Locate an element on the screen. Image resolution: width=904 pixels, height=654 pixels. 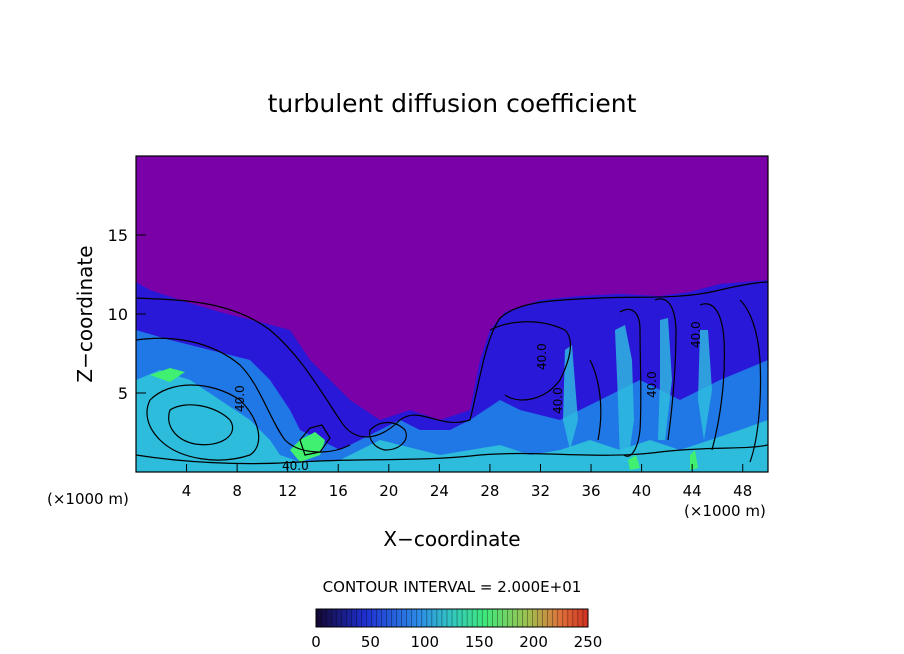
y-tick-label: 10 is located at coordinates (118, 314).